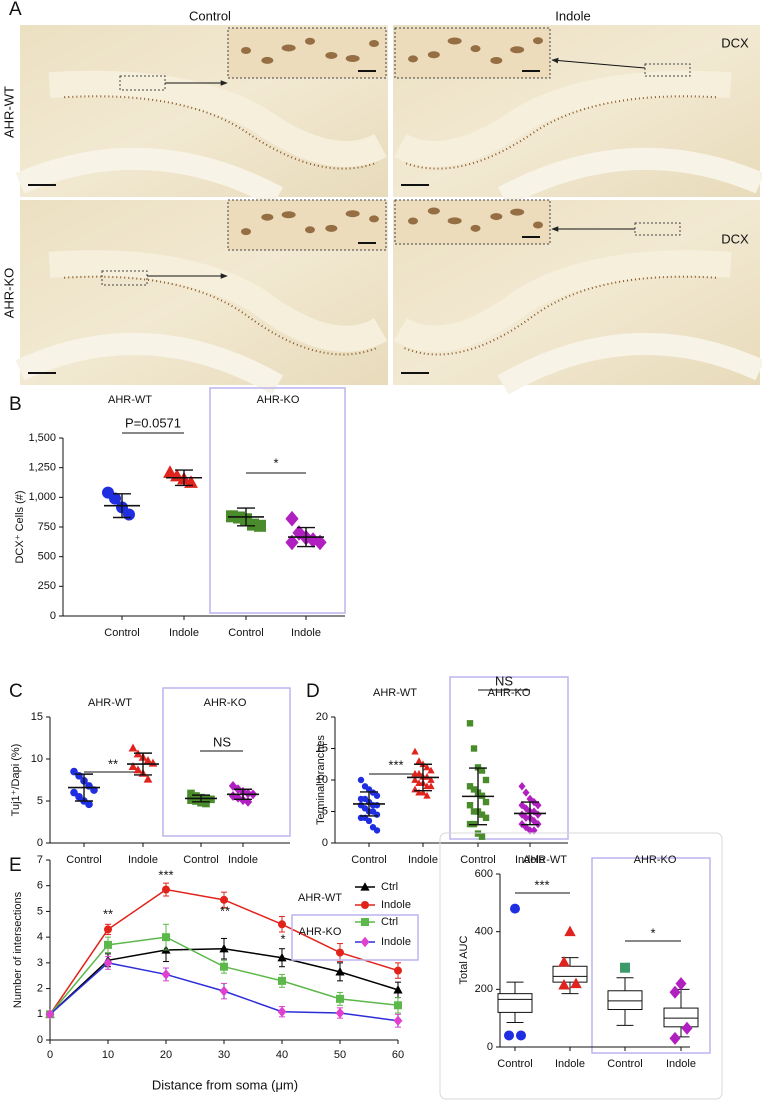  Describe the element at coordinates (8, 293) in the screenshot. I see `row-label: AHR-KO` at that location.